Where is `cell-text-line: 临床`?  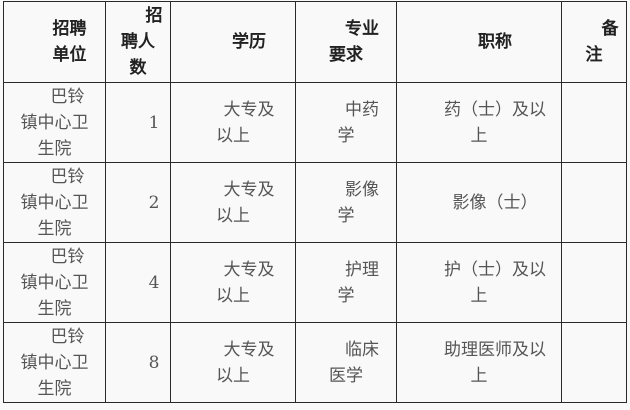
cell-text-line: 临床 is located at coordinates (362, 349).